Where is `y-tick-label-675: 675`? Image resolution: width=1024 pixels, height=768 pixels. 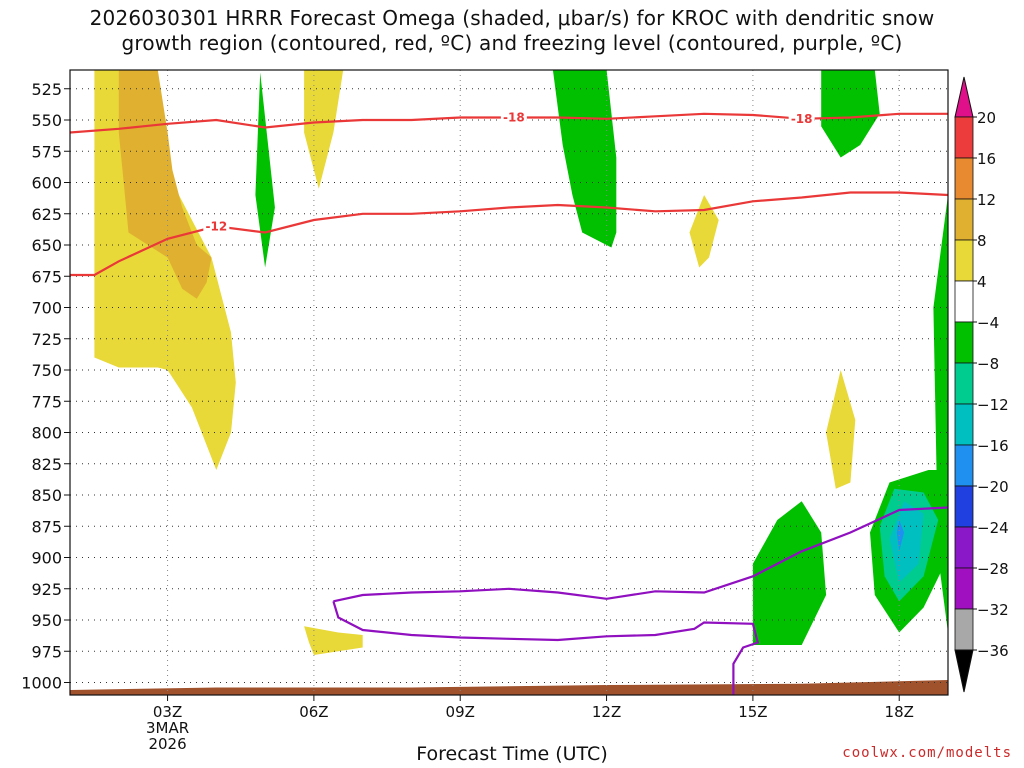
y-tick-label-675: 675 is located at coordinates (46, 276).